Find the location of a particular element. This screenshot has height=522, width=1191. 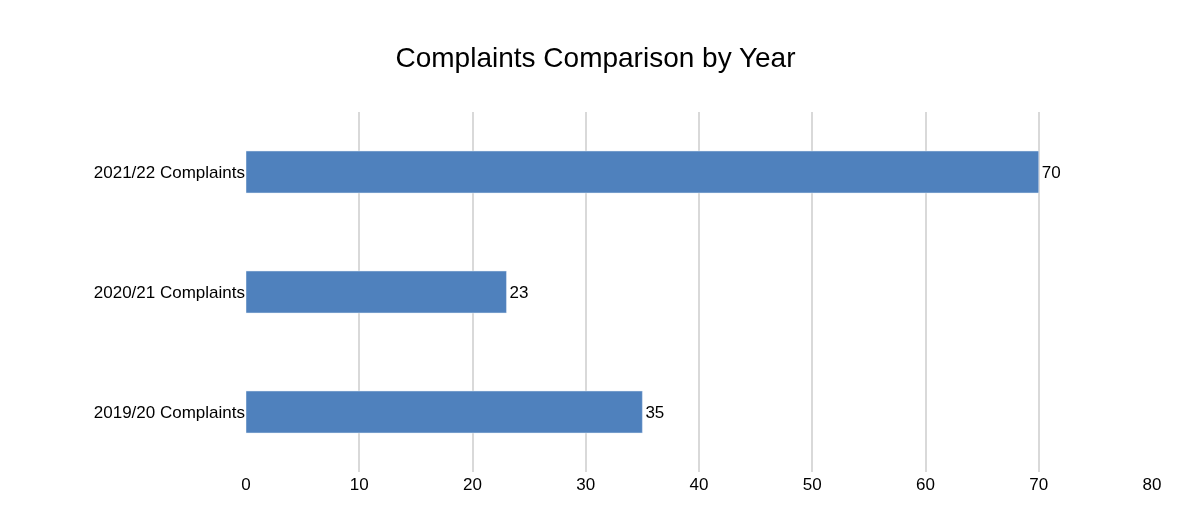

y-tick-label: 2021/22 Complaints is located at coordinates (169, 172).